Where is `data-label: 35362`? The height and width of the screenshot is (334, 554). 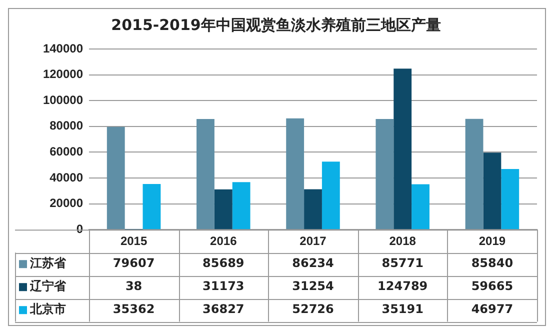 data-label: 35362 is located at coordinates (133, 309).